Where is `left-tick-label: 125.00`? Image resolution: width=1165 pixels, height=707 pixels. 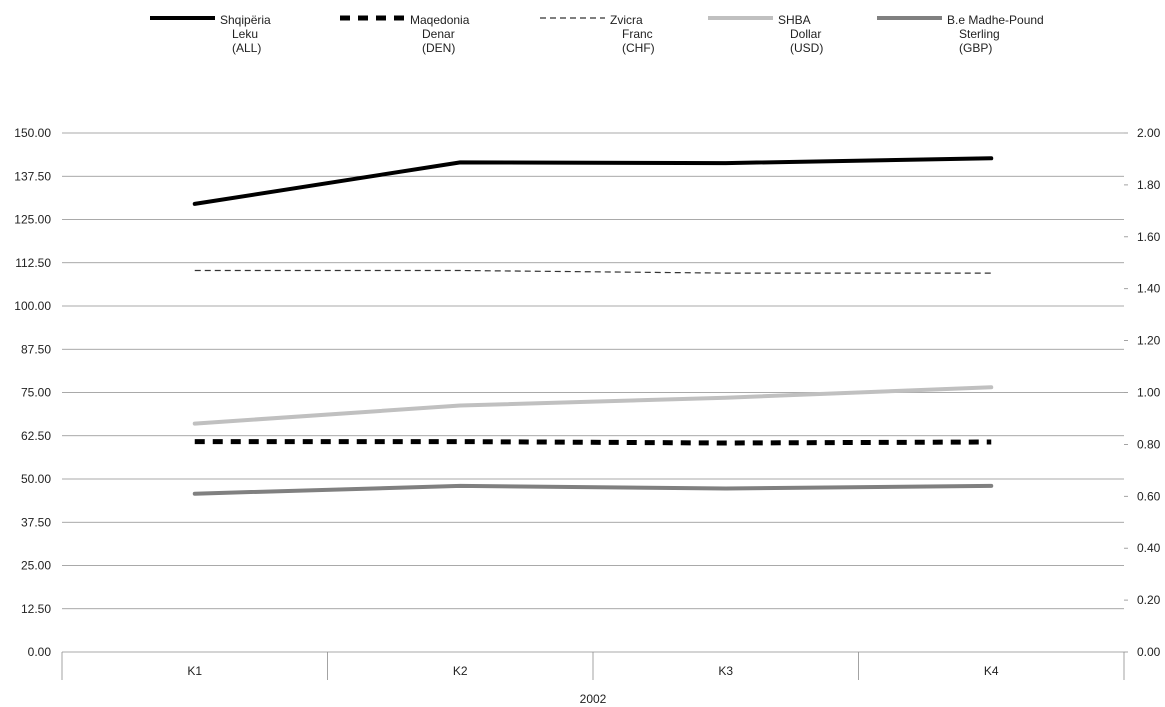 left-tick-label: 125.00 is located at coordinates (32, 220).